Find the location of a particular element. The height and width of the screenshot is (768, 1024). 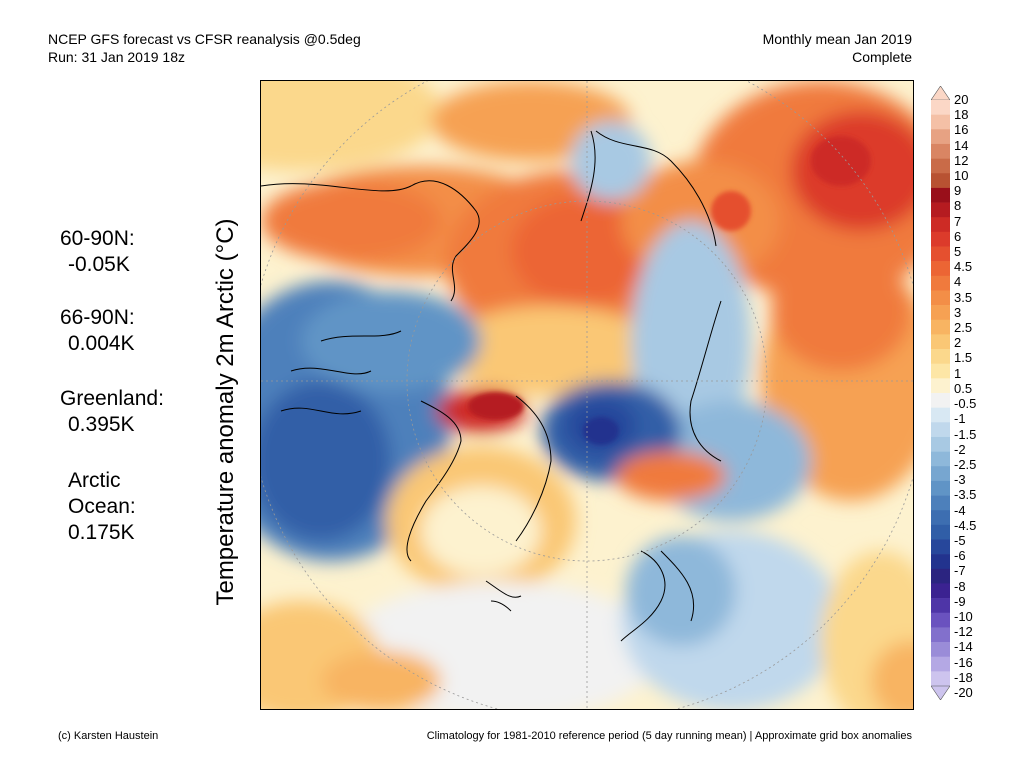

colorbar-tick-label: 20 is located at coordinates (961, 99).